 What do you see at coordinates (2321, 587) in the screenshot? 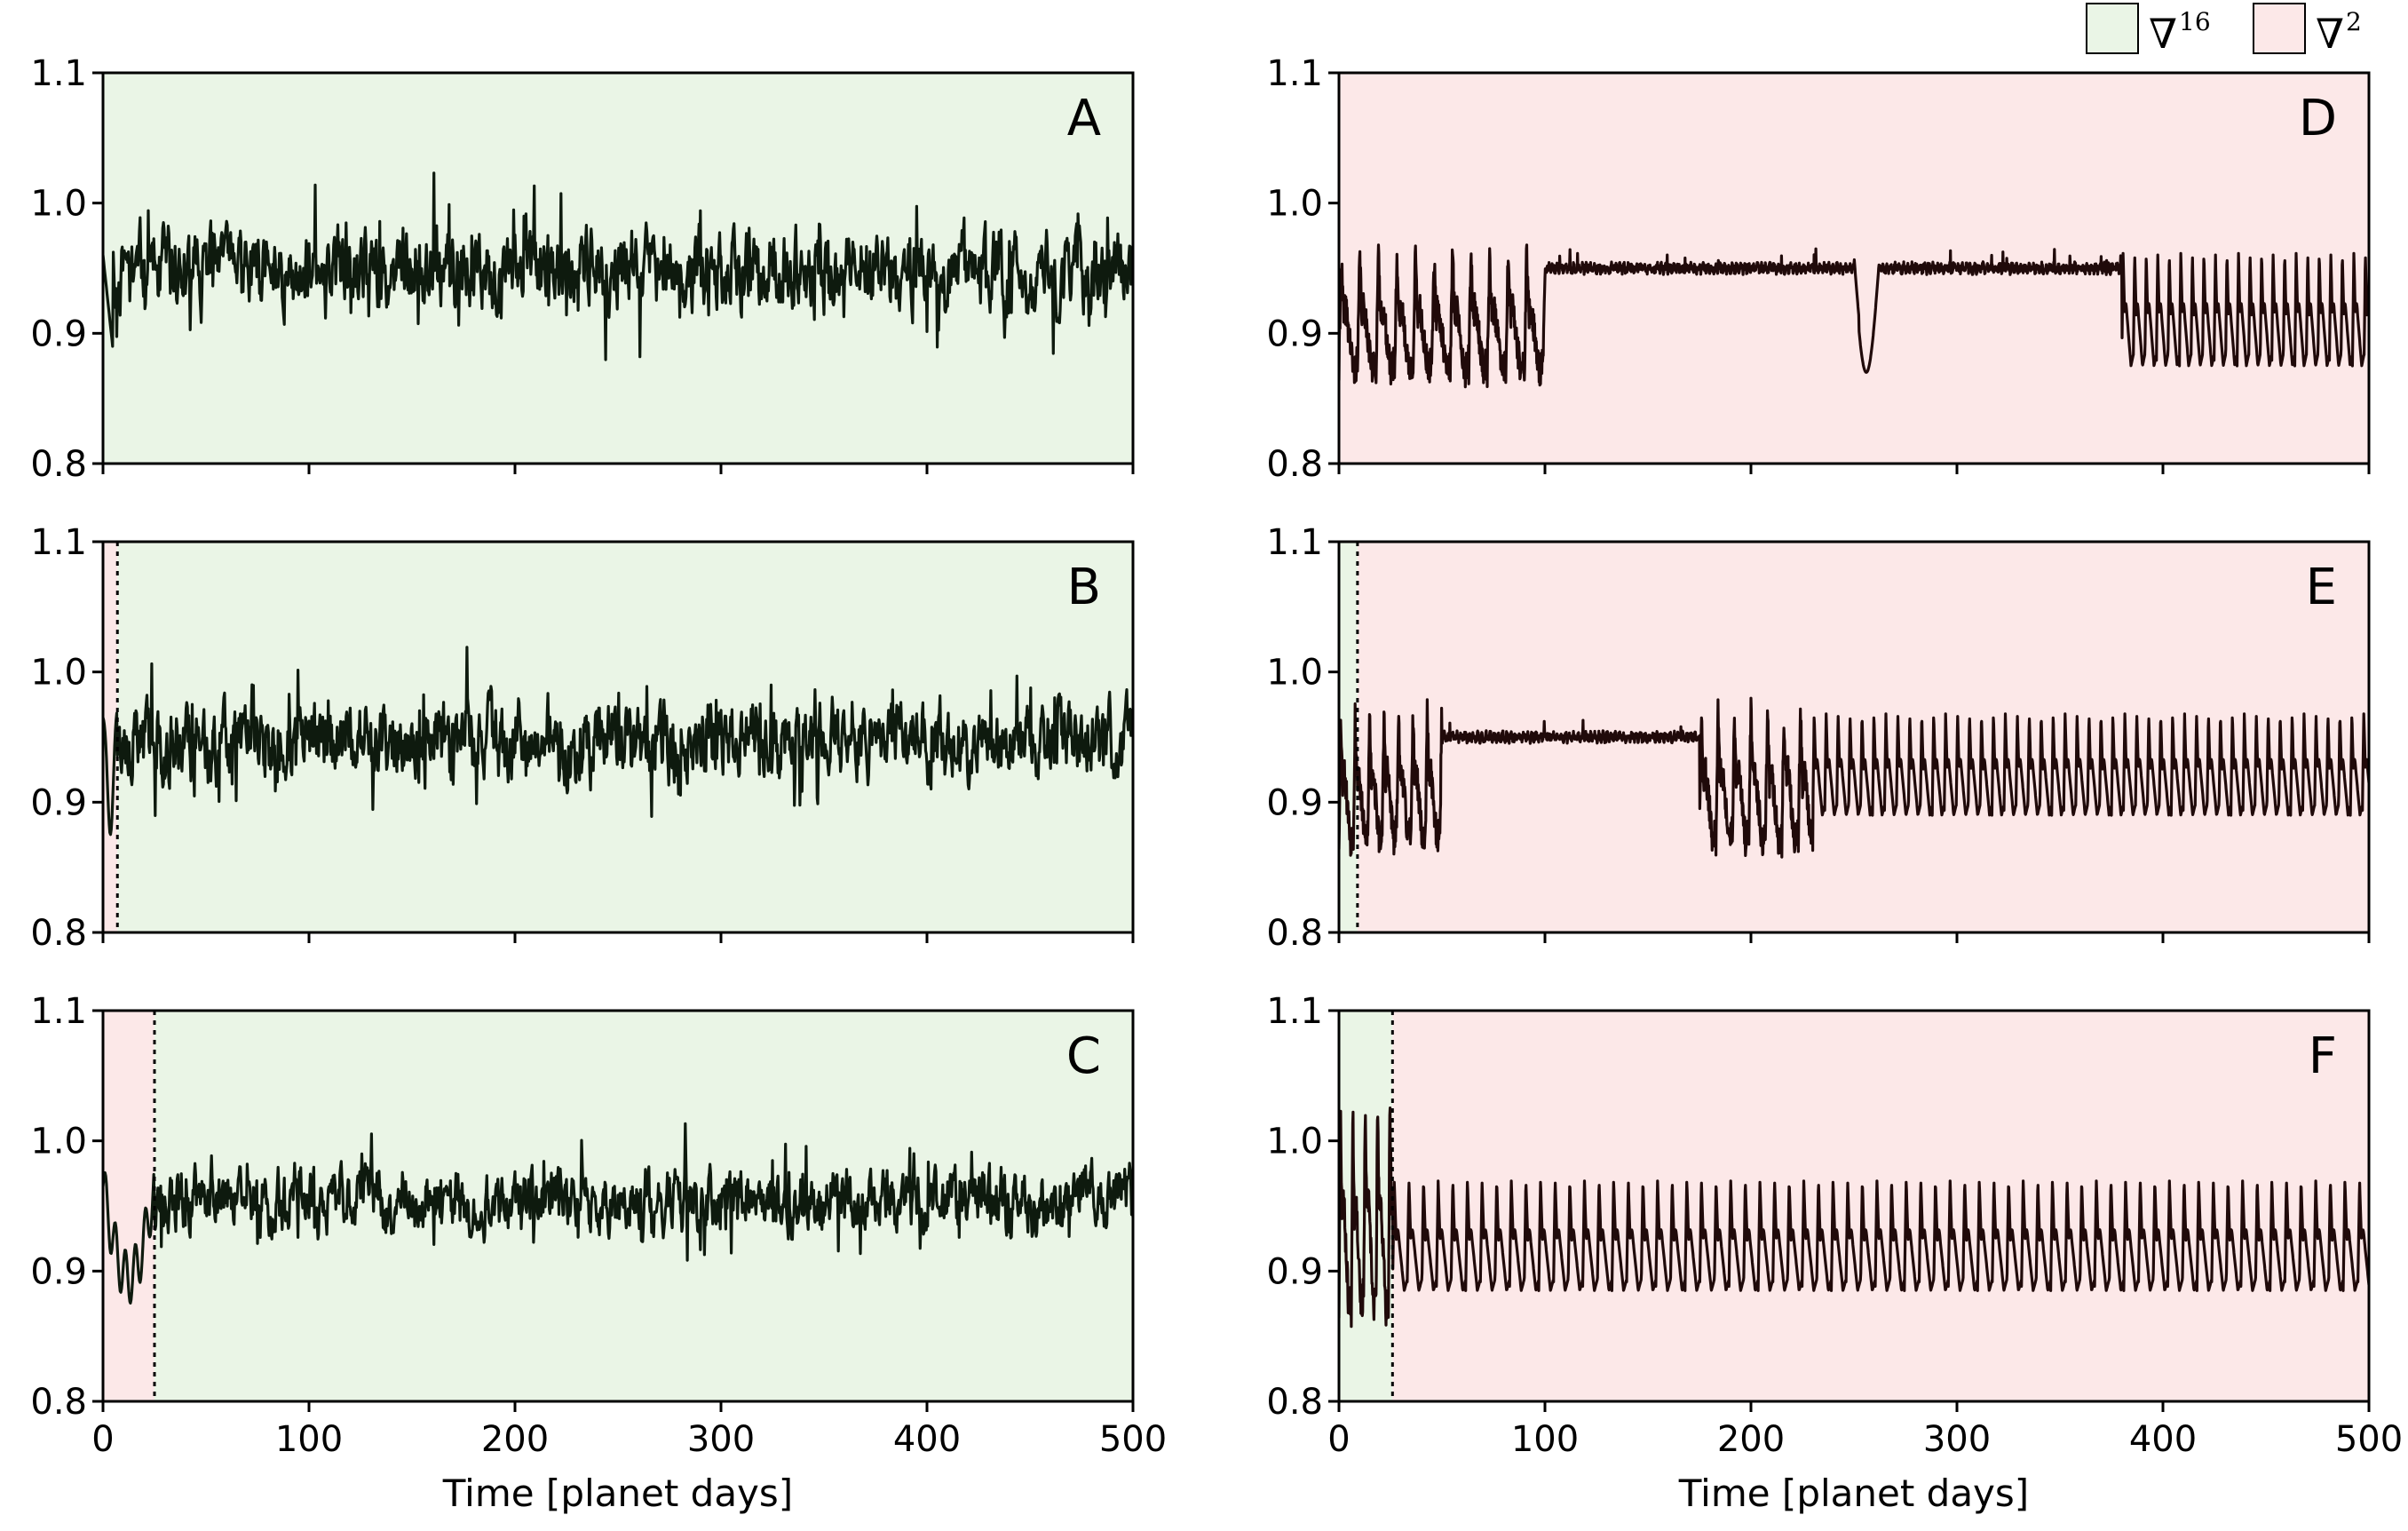
I see `panel-label: E` at bounding box center [2321, 587].